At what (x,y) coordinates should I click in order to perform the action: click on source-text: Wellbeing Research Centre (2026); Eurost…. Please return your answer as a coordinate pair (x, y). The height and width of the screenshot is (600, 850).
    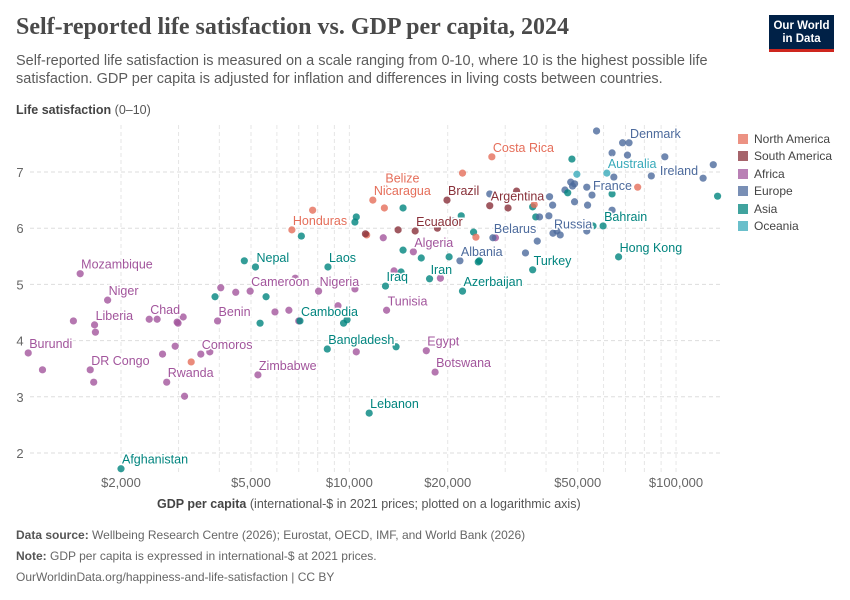
    Looking at the image, I should click on (309, 535).